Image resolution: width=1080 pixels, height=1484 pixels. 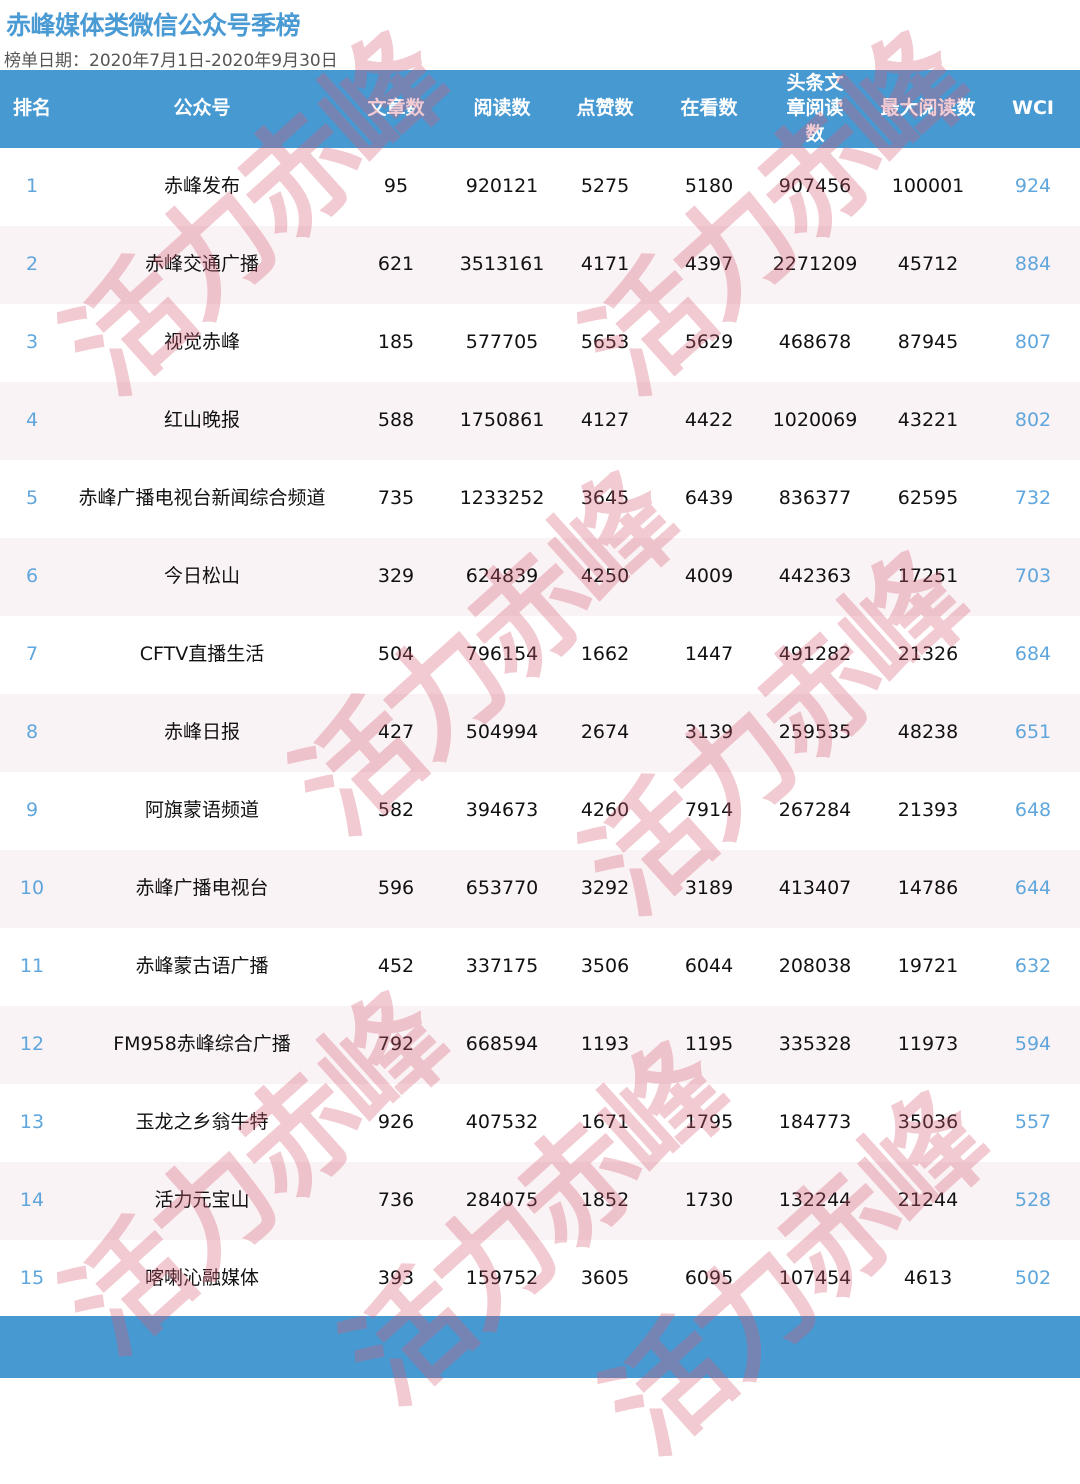 I want to click on cell-headline-reads: 836377, so click(x=815, y=498).